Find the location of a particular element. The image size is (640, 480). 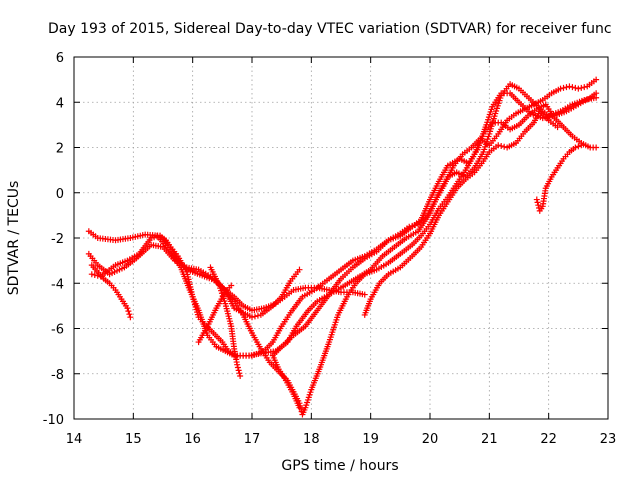

x-tick-label: 17 is located at coordinates (252, 439).